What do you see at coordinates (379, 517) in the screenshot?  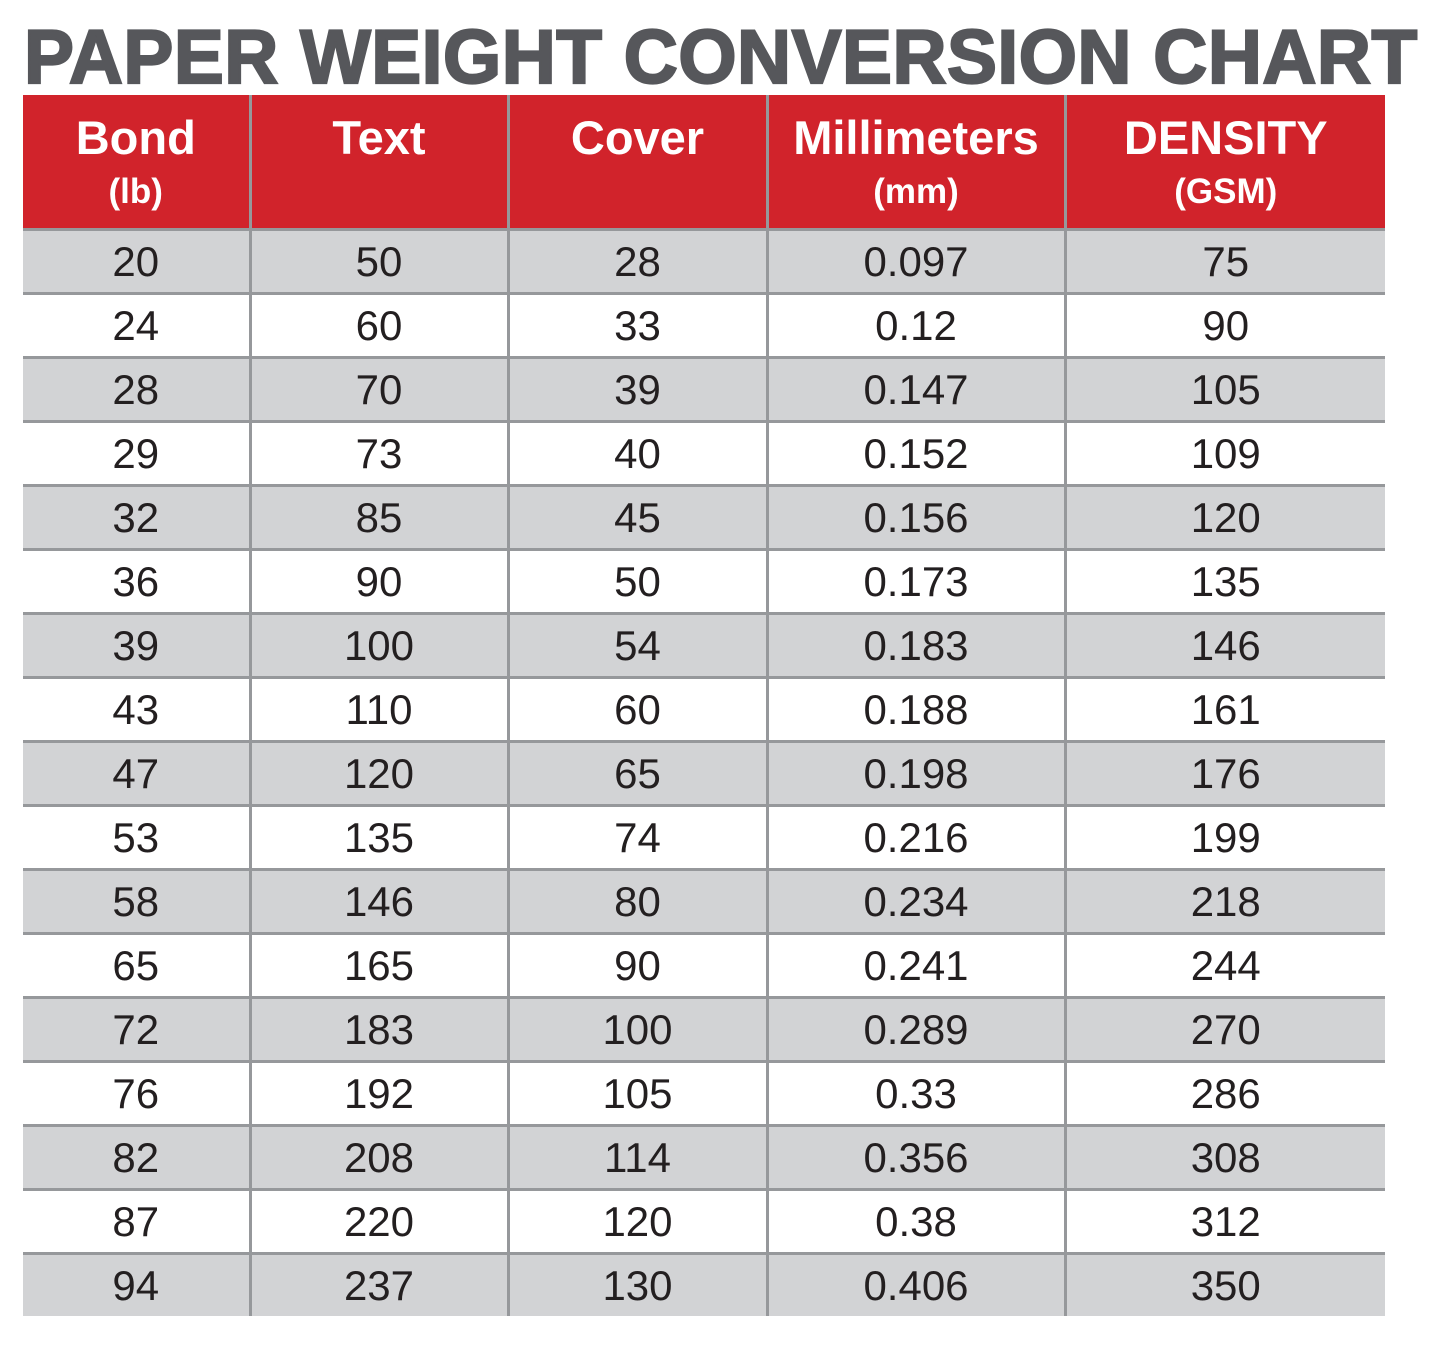 I see `table-cell: 85` at bounding box center [379, 517].